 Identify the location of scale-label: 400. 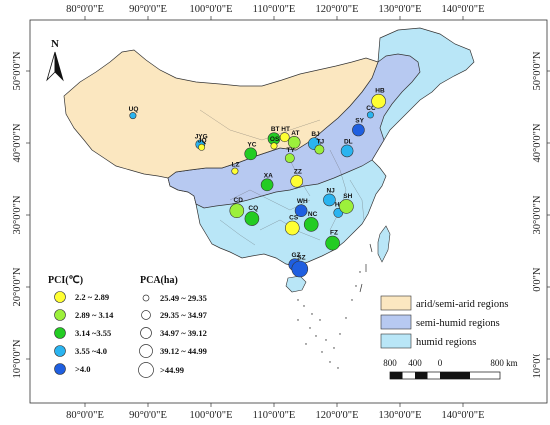
(415, 363).